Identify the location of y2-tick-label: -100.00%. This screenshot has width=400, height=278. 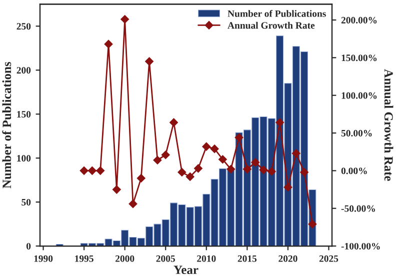
(360, 246).